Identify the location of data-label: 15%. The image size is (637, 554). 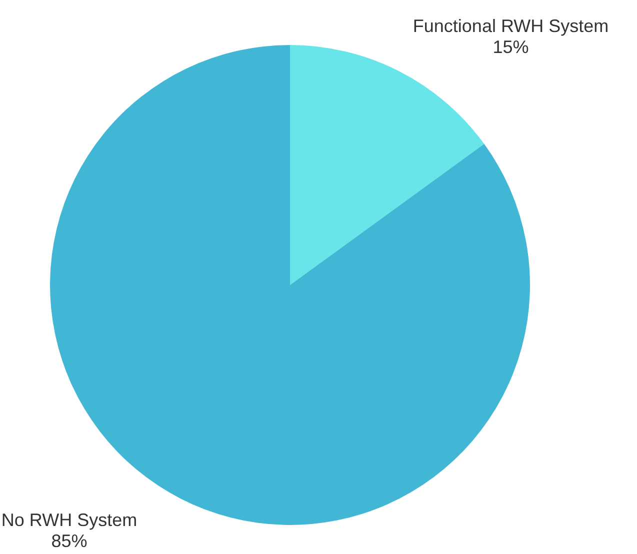
(510, 46).